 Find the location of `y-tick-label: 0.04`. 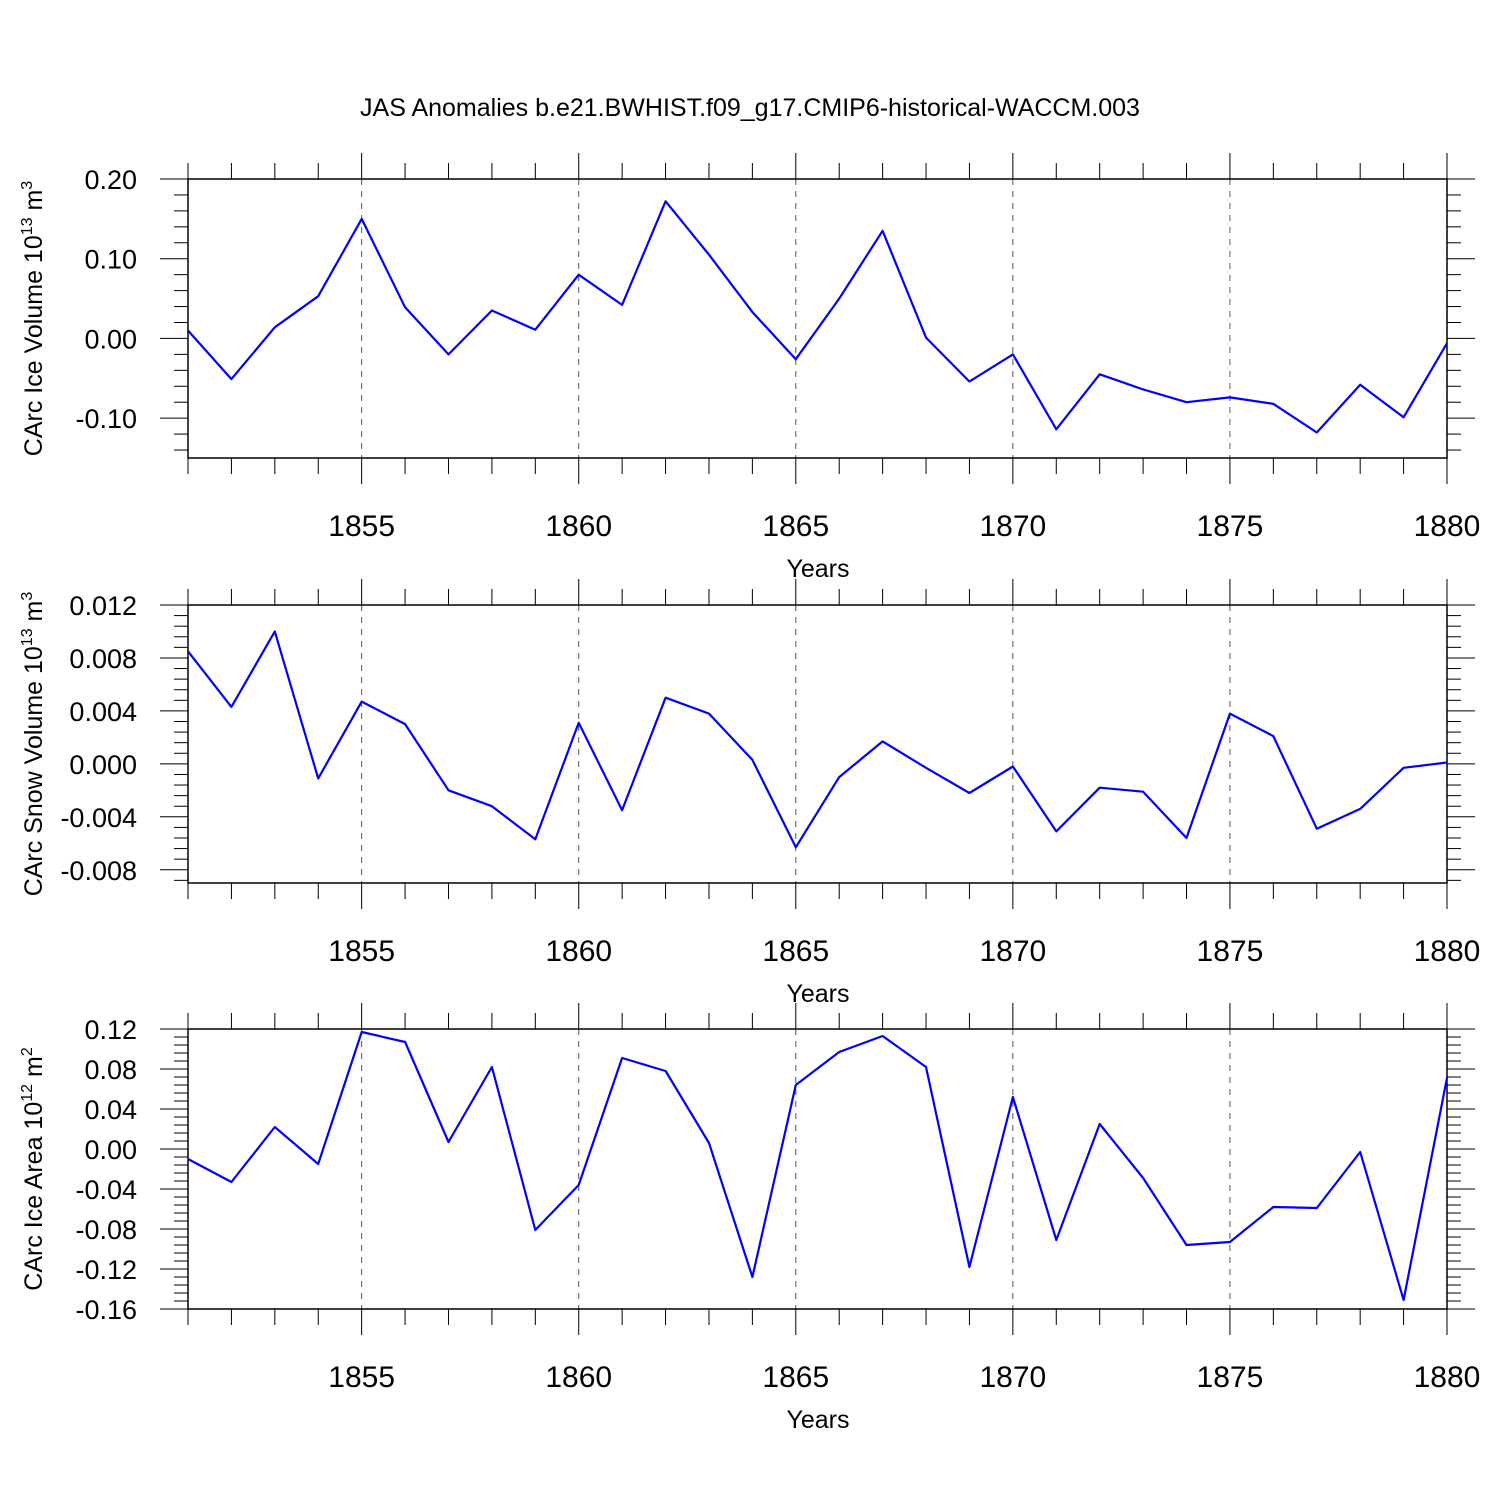

y-tick-label: 0.04 is located at coordinates (110, 1110).